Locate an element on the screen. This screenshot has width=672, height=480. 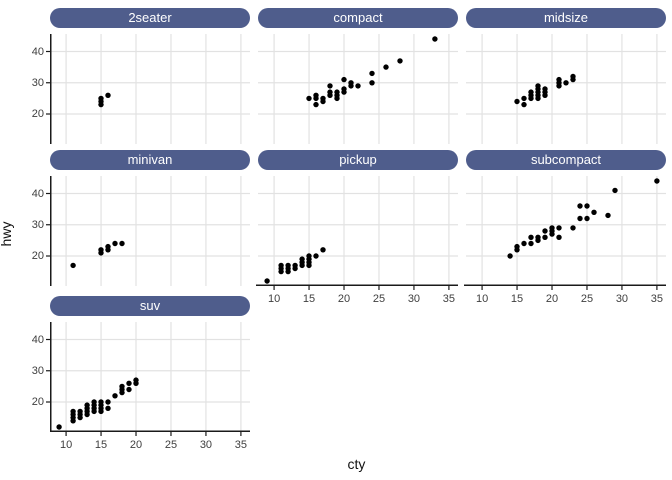
facet-panel-suv is located at coordinates (148, 379).